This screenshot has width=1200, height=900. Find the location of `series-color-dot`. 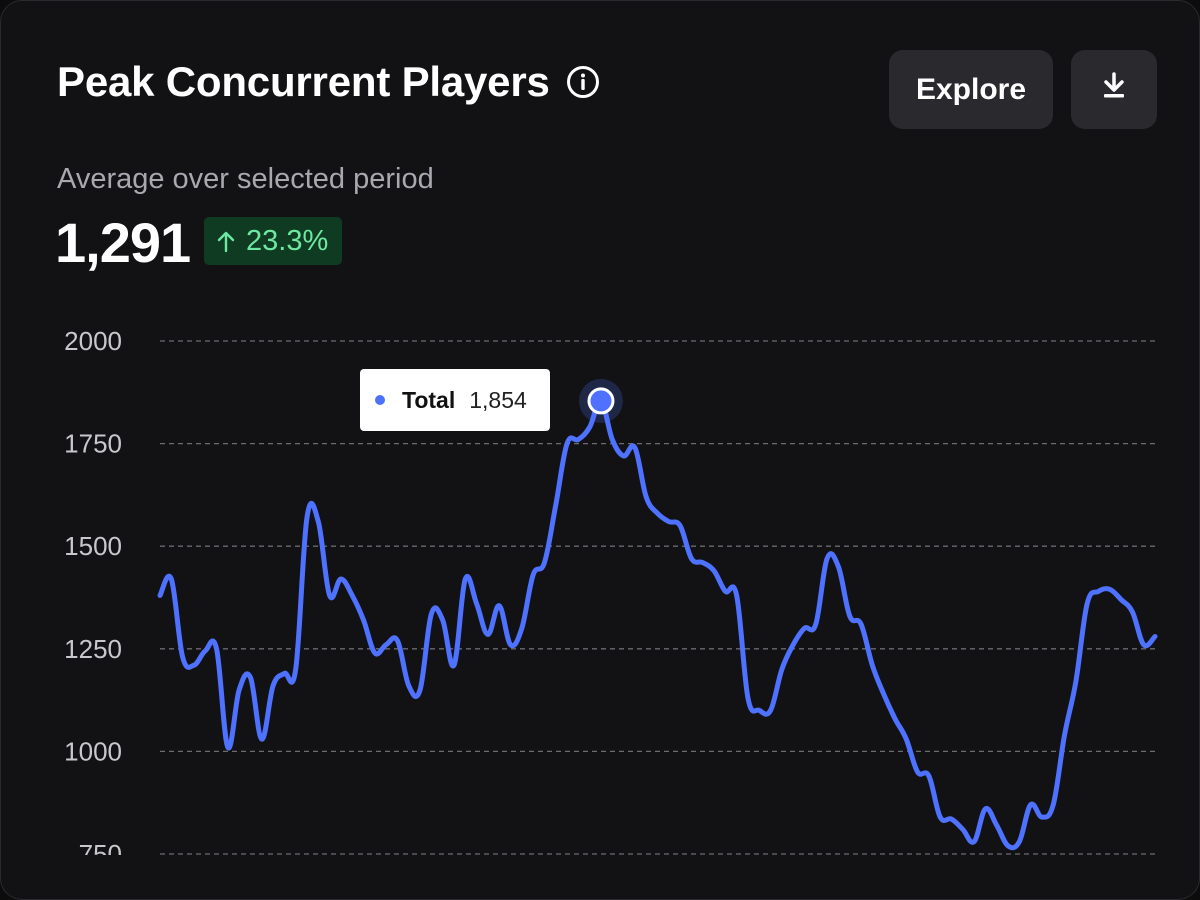

series-color-dot is located at coordinates (380, 400).